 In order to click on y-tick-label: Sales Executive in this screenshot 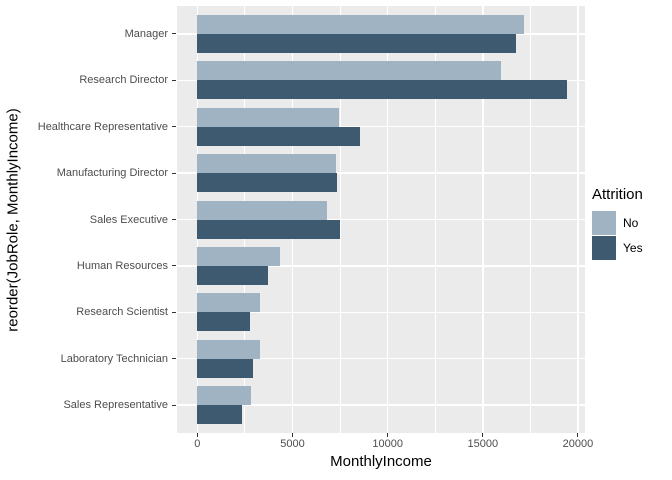, I will do `click(128, 219)`.